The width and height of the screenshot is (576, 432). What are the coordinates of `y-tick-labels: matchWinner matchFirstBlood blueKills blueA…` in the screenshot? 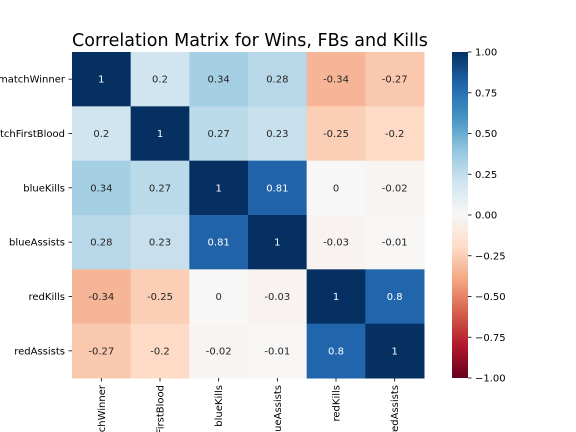 It's located at (36, 216).